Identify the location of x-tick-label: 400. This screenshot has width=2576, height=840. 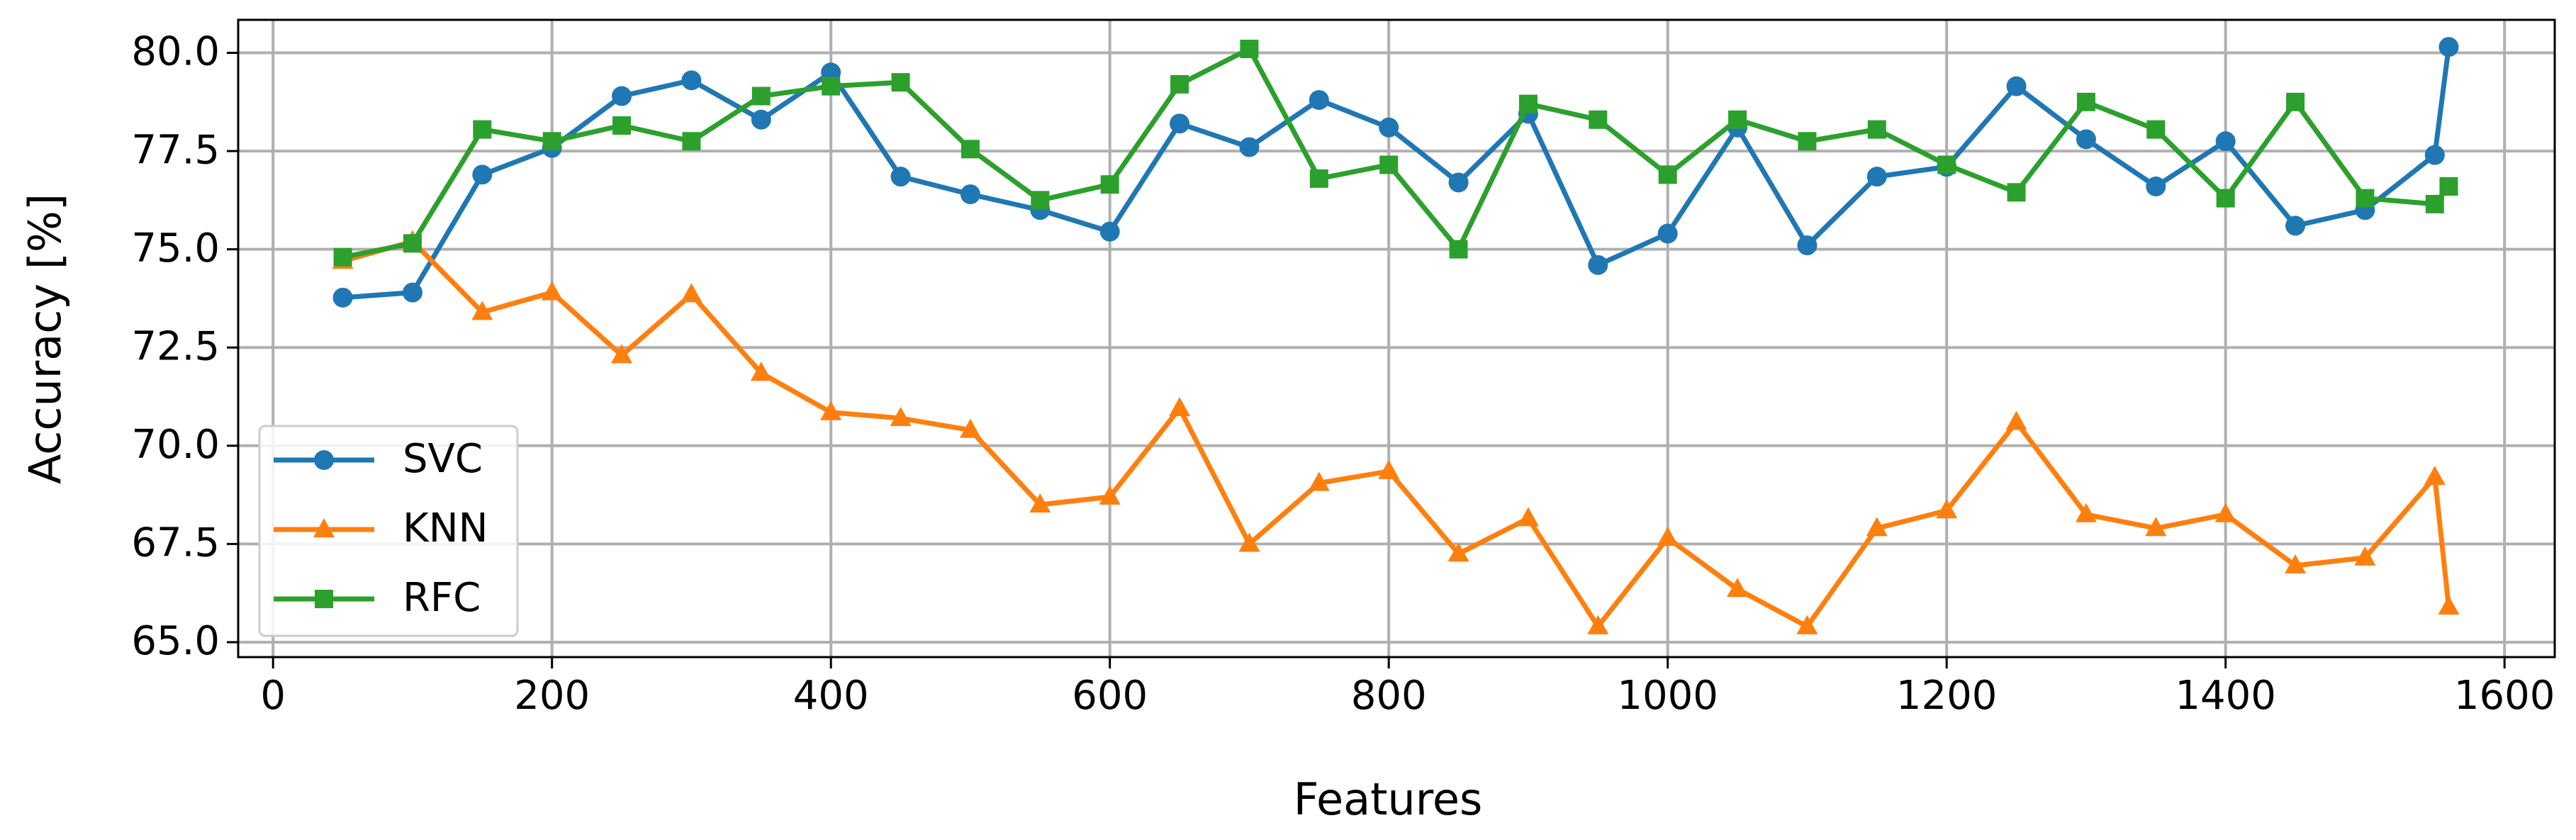
(831, 696).